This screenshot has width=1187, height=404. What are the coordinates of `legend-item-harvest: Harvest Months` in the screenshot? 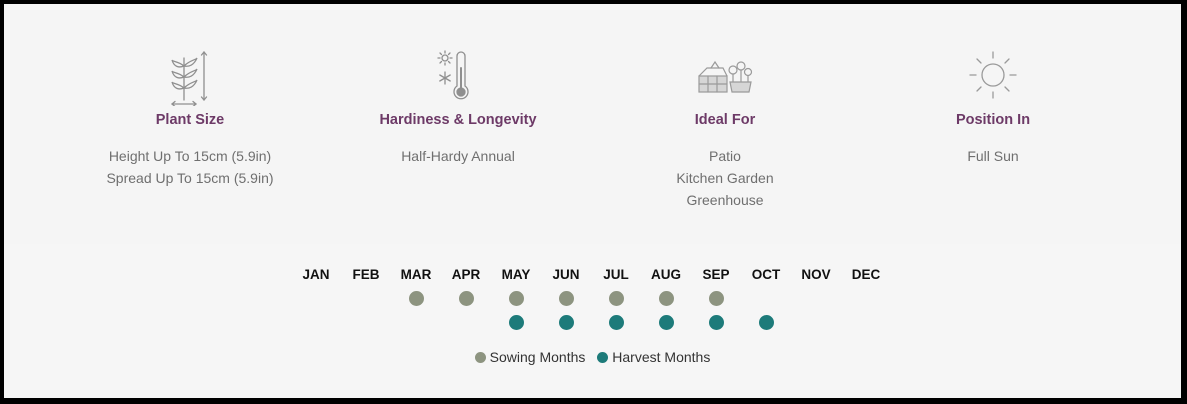 It's located at (653, 357).